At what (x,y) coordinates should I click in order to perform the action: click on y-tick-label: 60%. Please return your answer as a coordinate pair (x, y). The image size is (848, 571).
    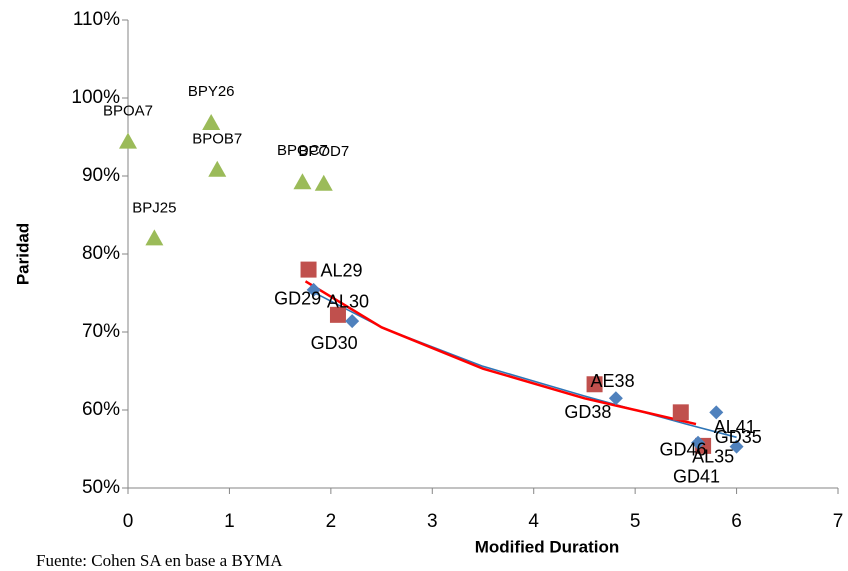
    Looking at the image, I should click on (101, 409).